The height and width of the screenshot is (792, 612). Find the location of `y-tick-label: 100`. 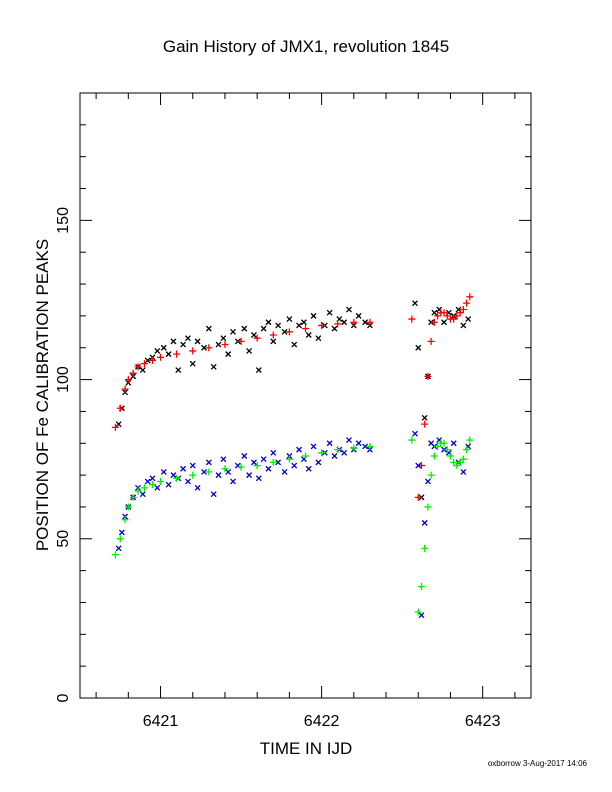

y-tick-label: 100 is located at coordinates (63, 379).